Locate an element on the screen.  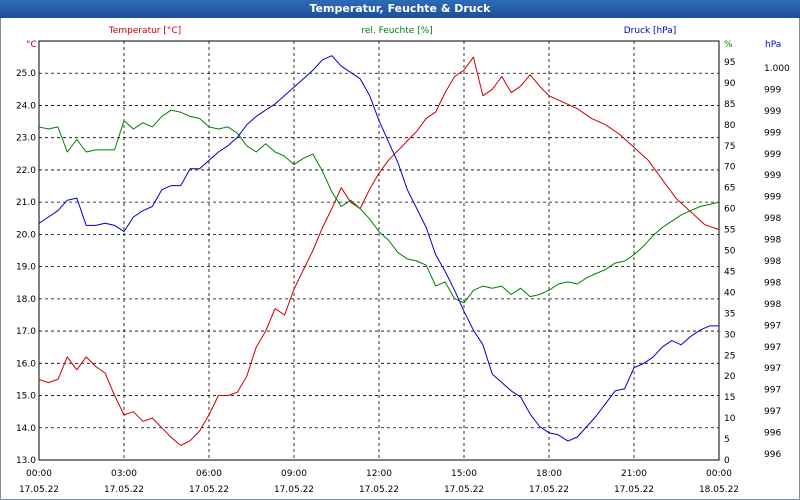
humidity-tick-label: 45 is located at coordinates (729, 272).